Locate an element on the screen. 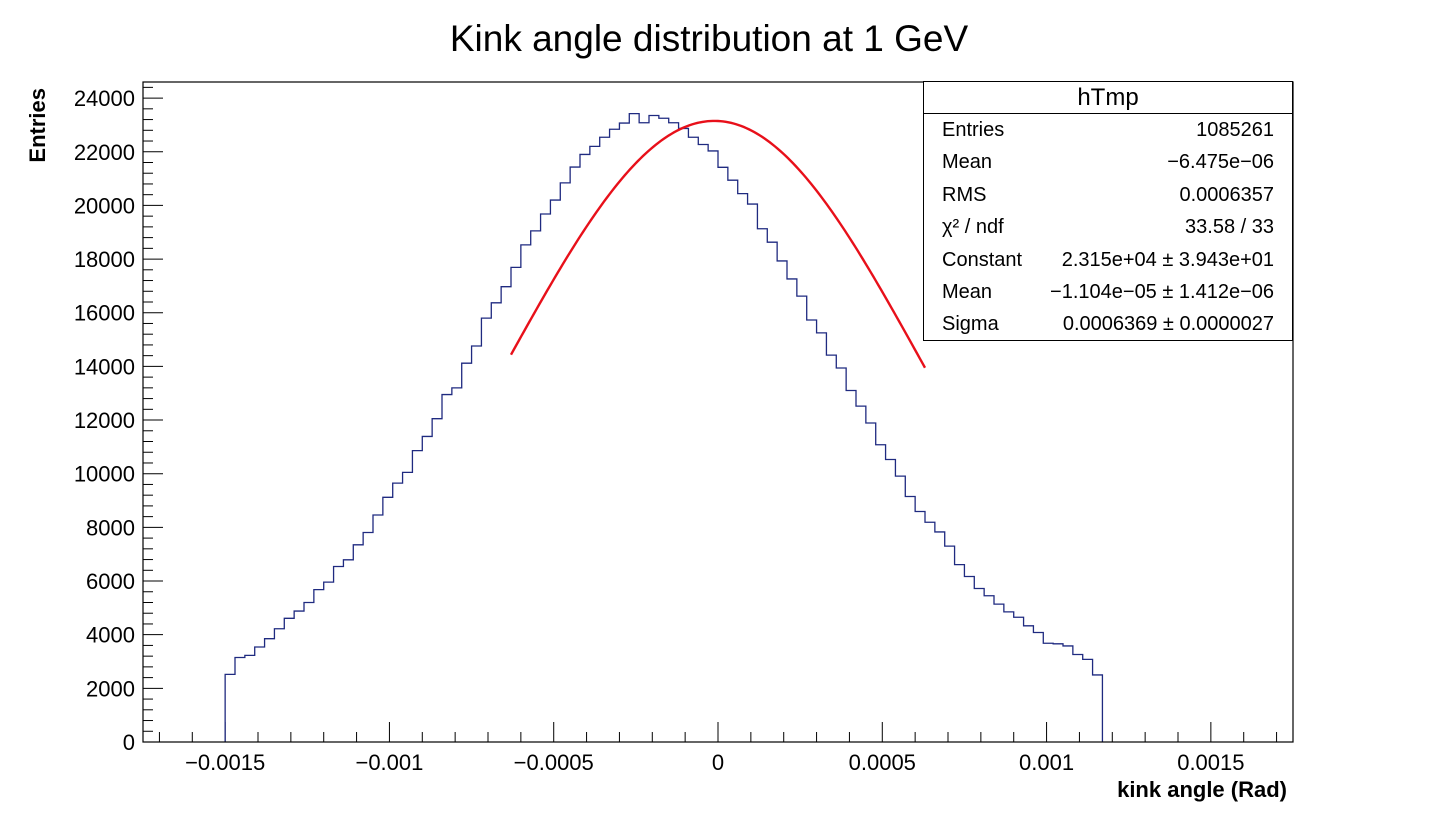 Image resolution: width=1438 pixels, height=826 pixels. x-tick-label: 0.0005 is located at coordinates (882, 762).